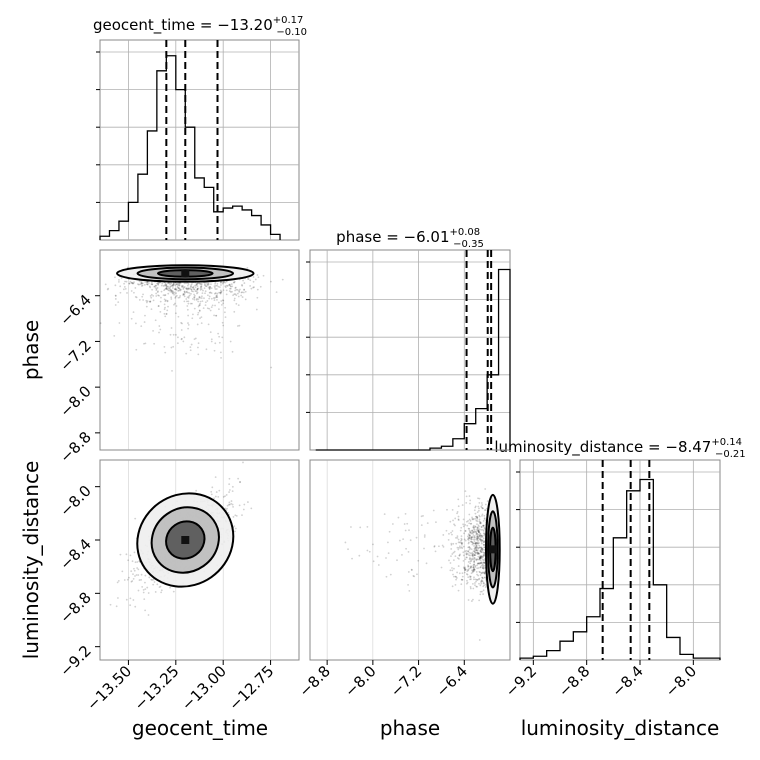  I want to click on hist-steps-geocent_time, so click(190, 147).